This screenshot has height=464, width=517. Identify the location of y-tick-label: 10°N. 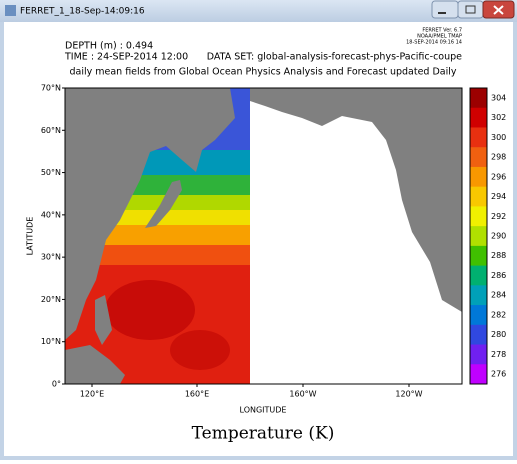
(51, 341).